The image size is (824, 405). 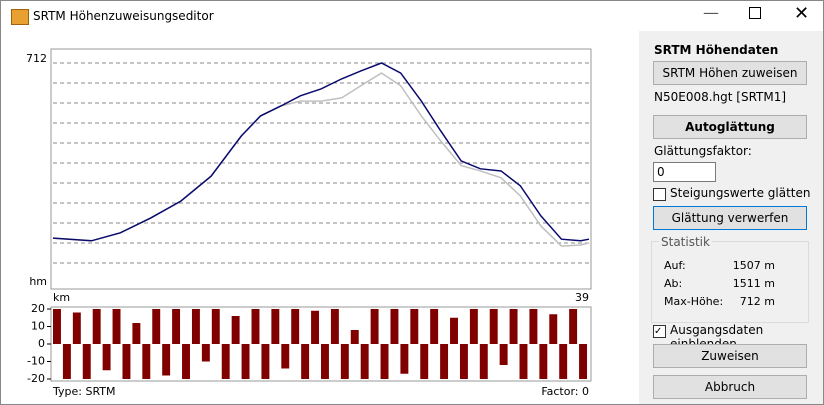 What do you see at coordinates (703, 151) in the screenshot?
I see `factor-label: Glättungsfaktor:` at bounding box center [703, 151].